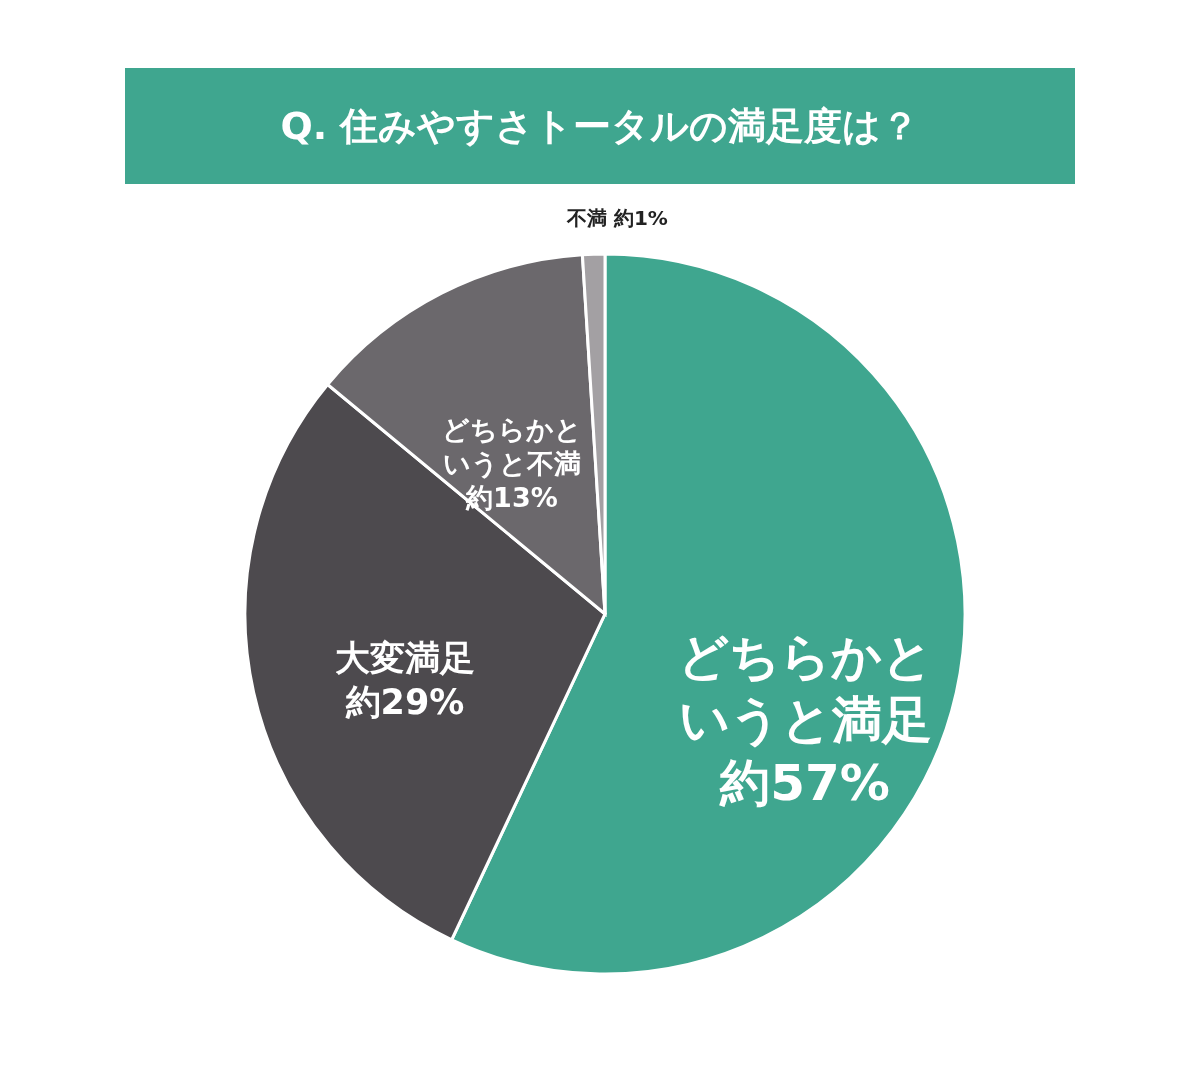  What do you see at coordinates (404, 701) in the screenshot?
I see `data-label: 約29%` at bounding box center [404, 701].